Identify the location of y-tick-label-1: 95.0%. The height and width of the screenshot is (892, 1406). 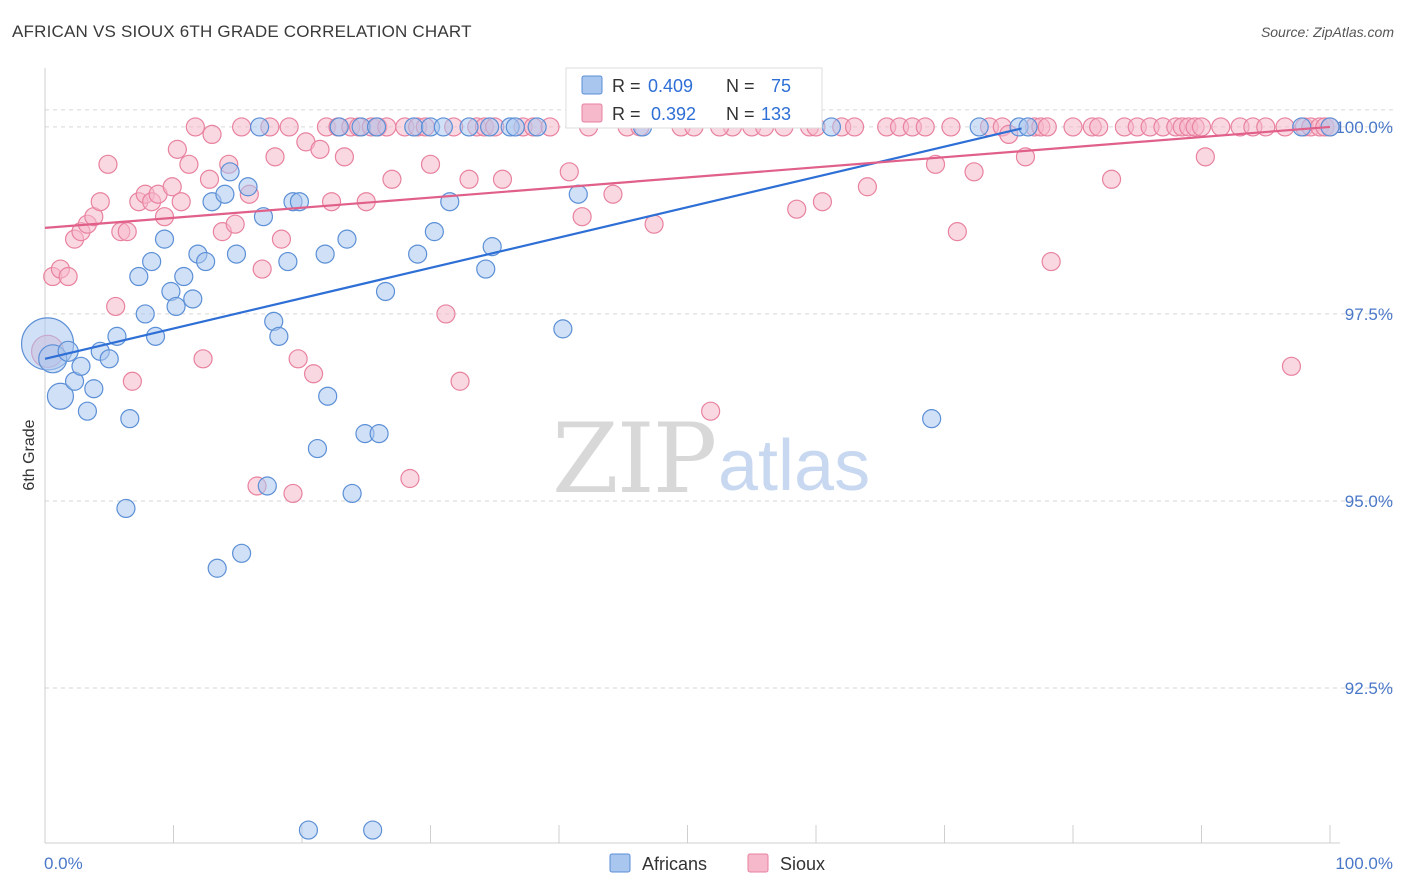
(1369, 501).